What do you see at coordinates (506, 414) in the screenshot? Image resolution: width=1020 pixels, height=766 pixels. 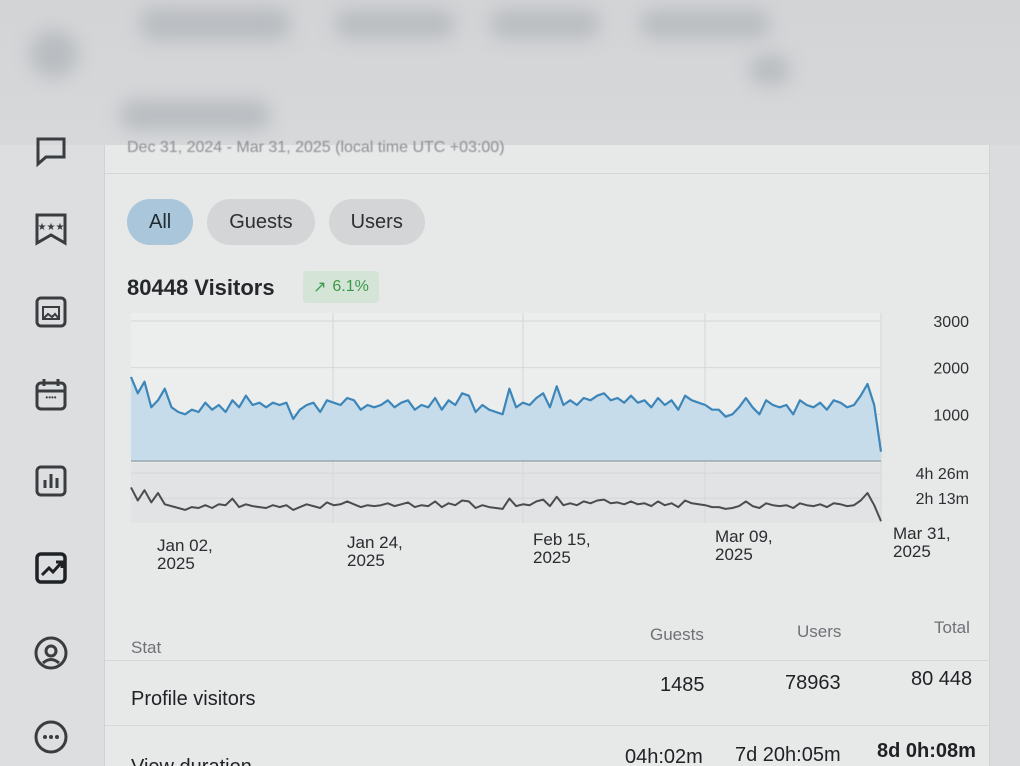 I see `visitors-line` at bounding box center [506, 414].